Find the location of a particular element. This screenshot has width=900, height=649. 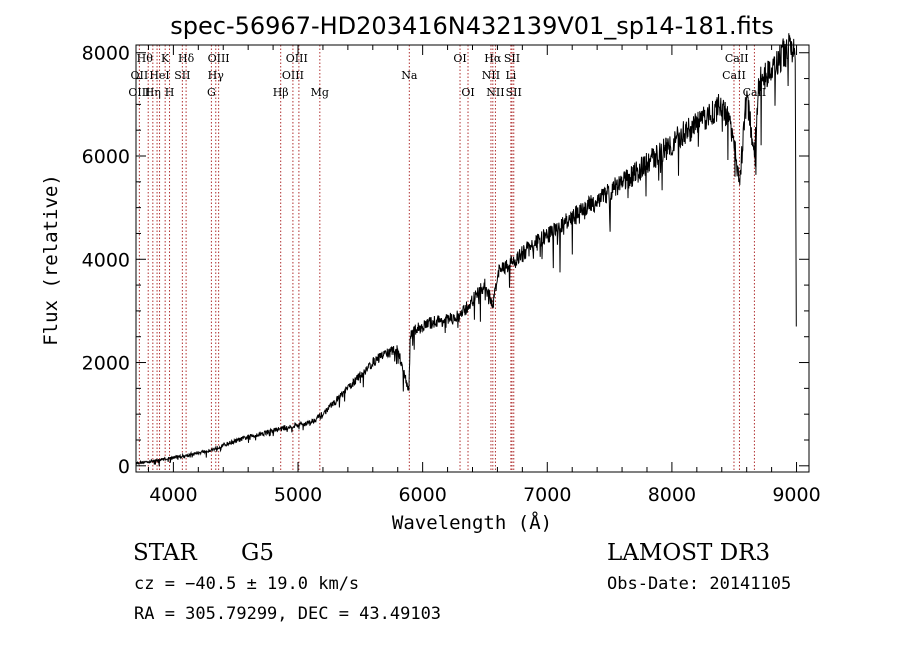

x-tick-label: 5000 is located at coordinates (298, 495).